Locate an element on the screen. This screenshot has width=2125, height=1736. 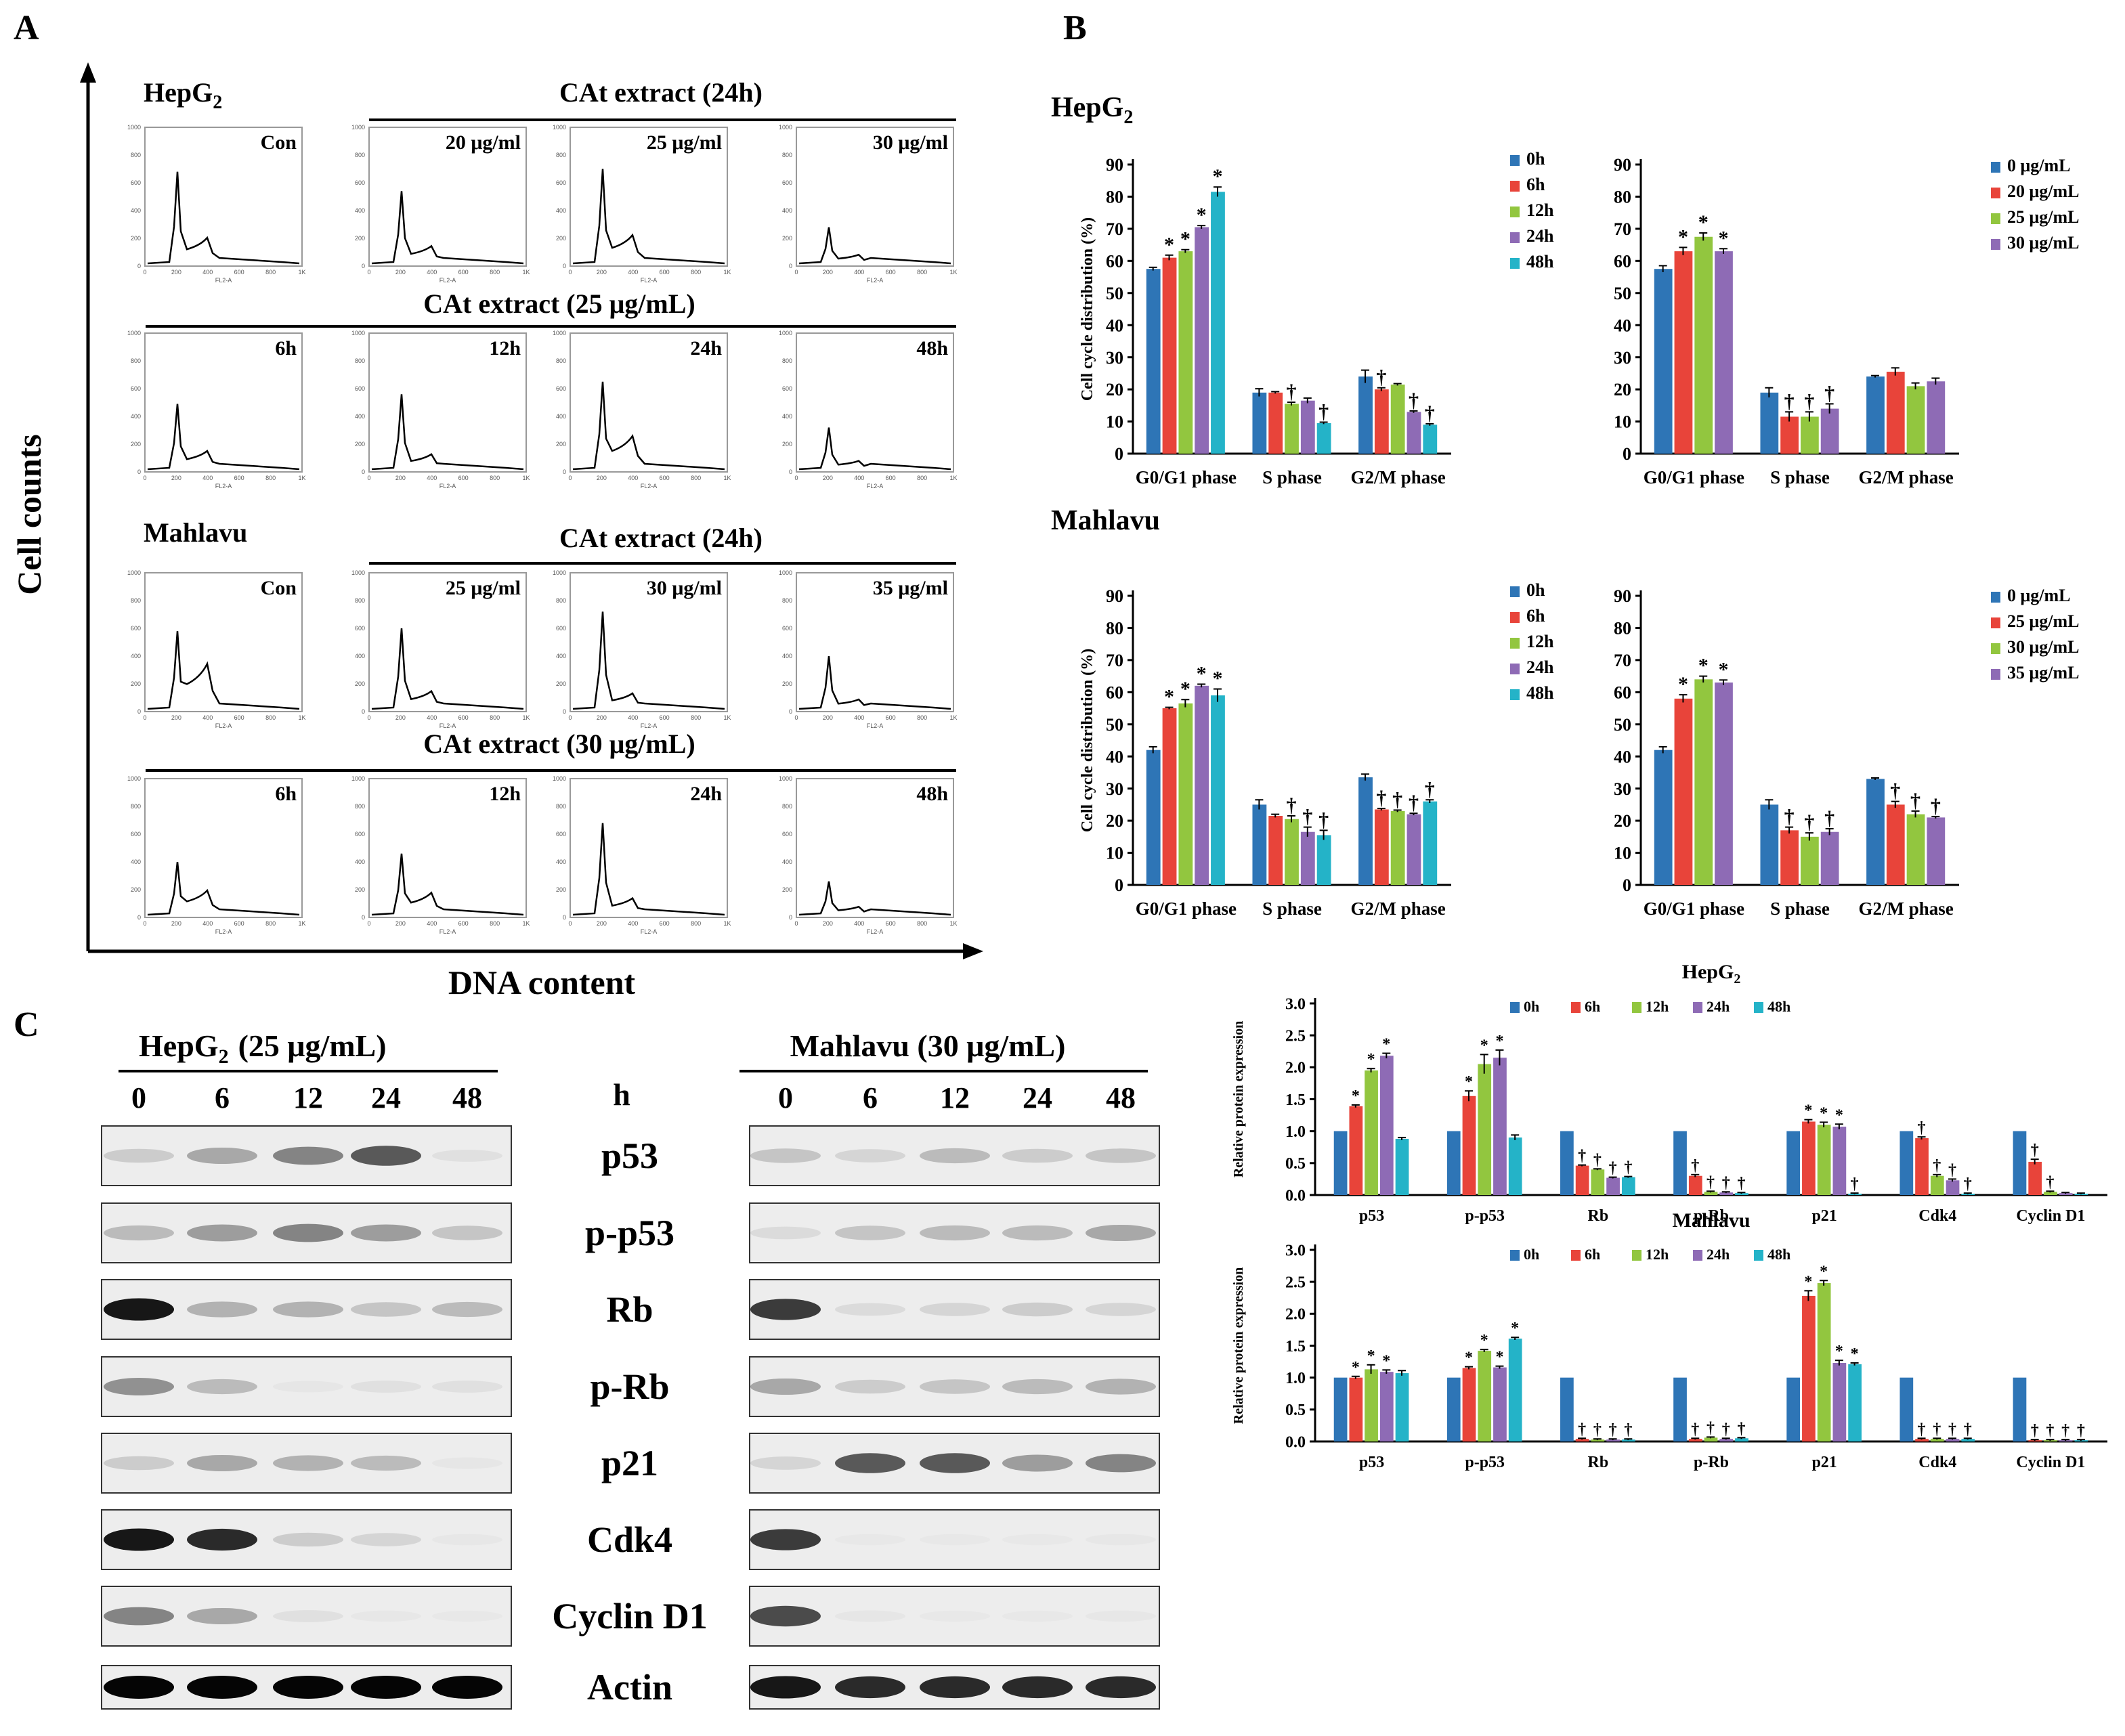
category-label: Cyclin D1 is located at coordinates (2050, 1216).